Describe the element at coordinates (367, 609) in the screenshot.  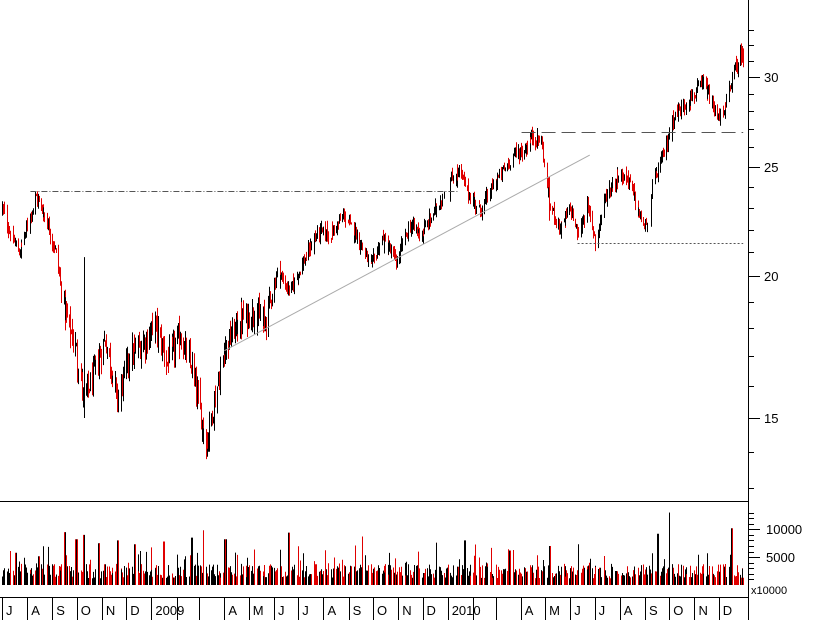
I see `time-axis: J A S O N D 2009 A M J J A S O N D 2010 A M J J A S O N D` at that location.